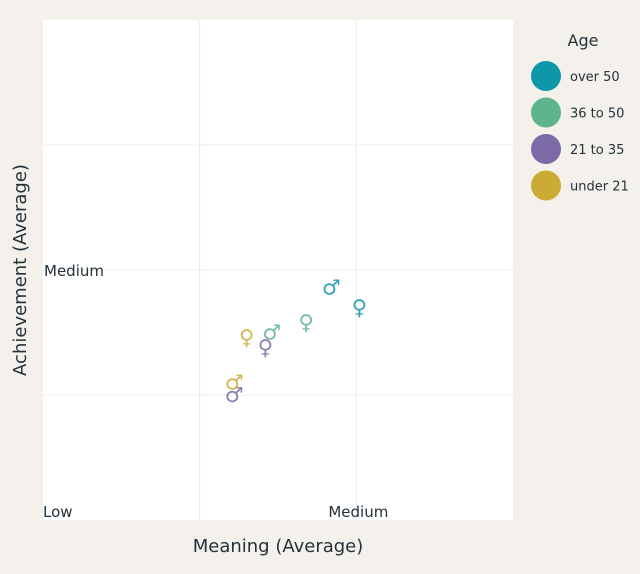 The height and width of the screenshot is (574, 640). What do you see at coordinates (74, 271) in the screenshot?
I see `y-tick-label-1: Medium` at bounding box center [74, 271].